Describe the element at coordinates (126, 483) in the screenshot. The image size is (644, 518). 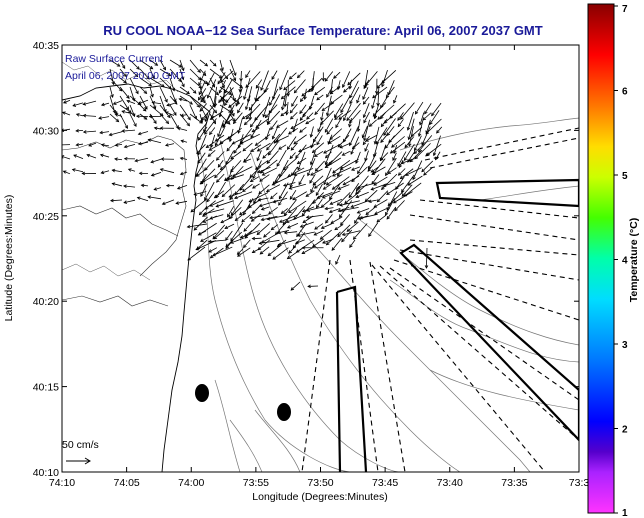
I see `x-tick-label: 74:05` at that location.